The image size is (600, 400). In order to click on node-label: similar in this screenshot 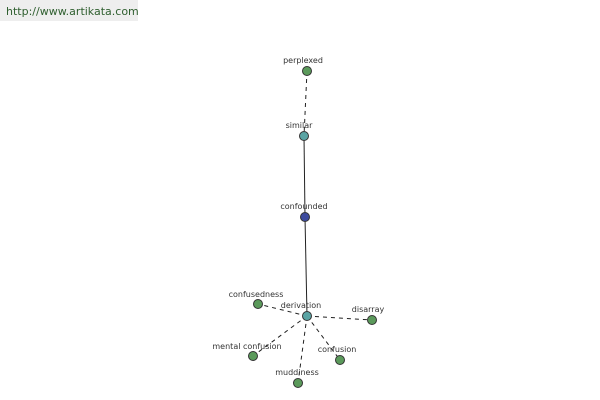, I will do `click(300, 125)`.